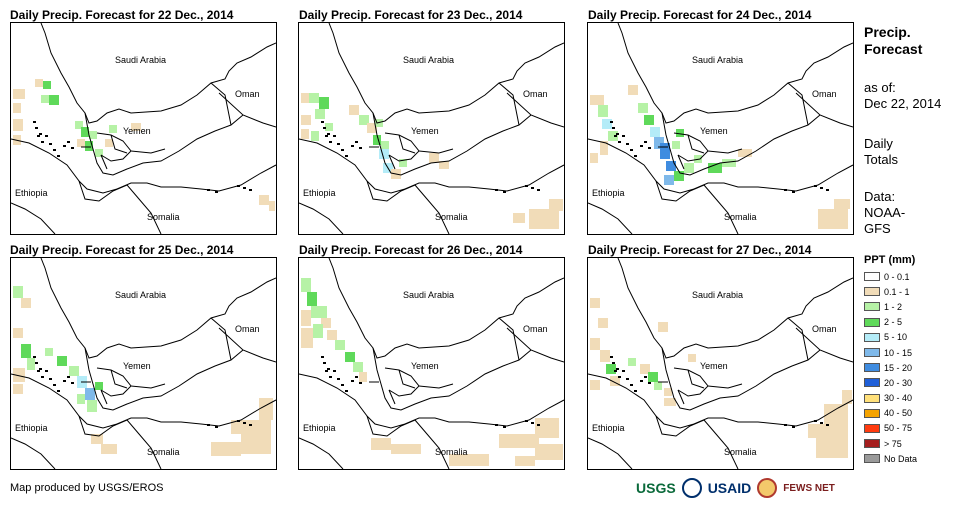 This screenshot has height=511, width=967. Describe the element at coordinates (884, 213) in the screenshot. I see `sidebar-data-source: Data: NOAA- GFS` at that location.